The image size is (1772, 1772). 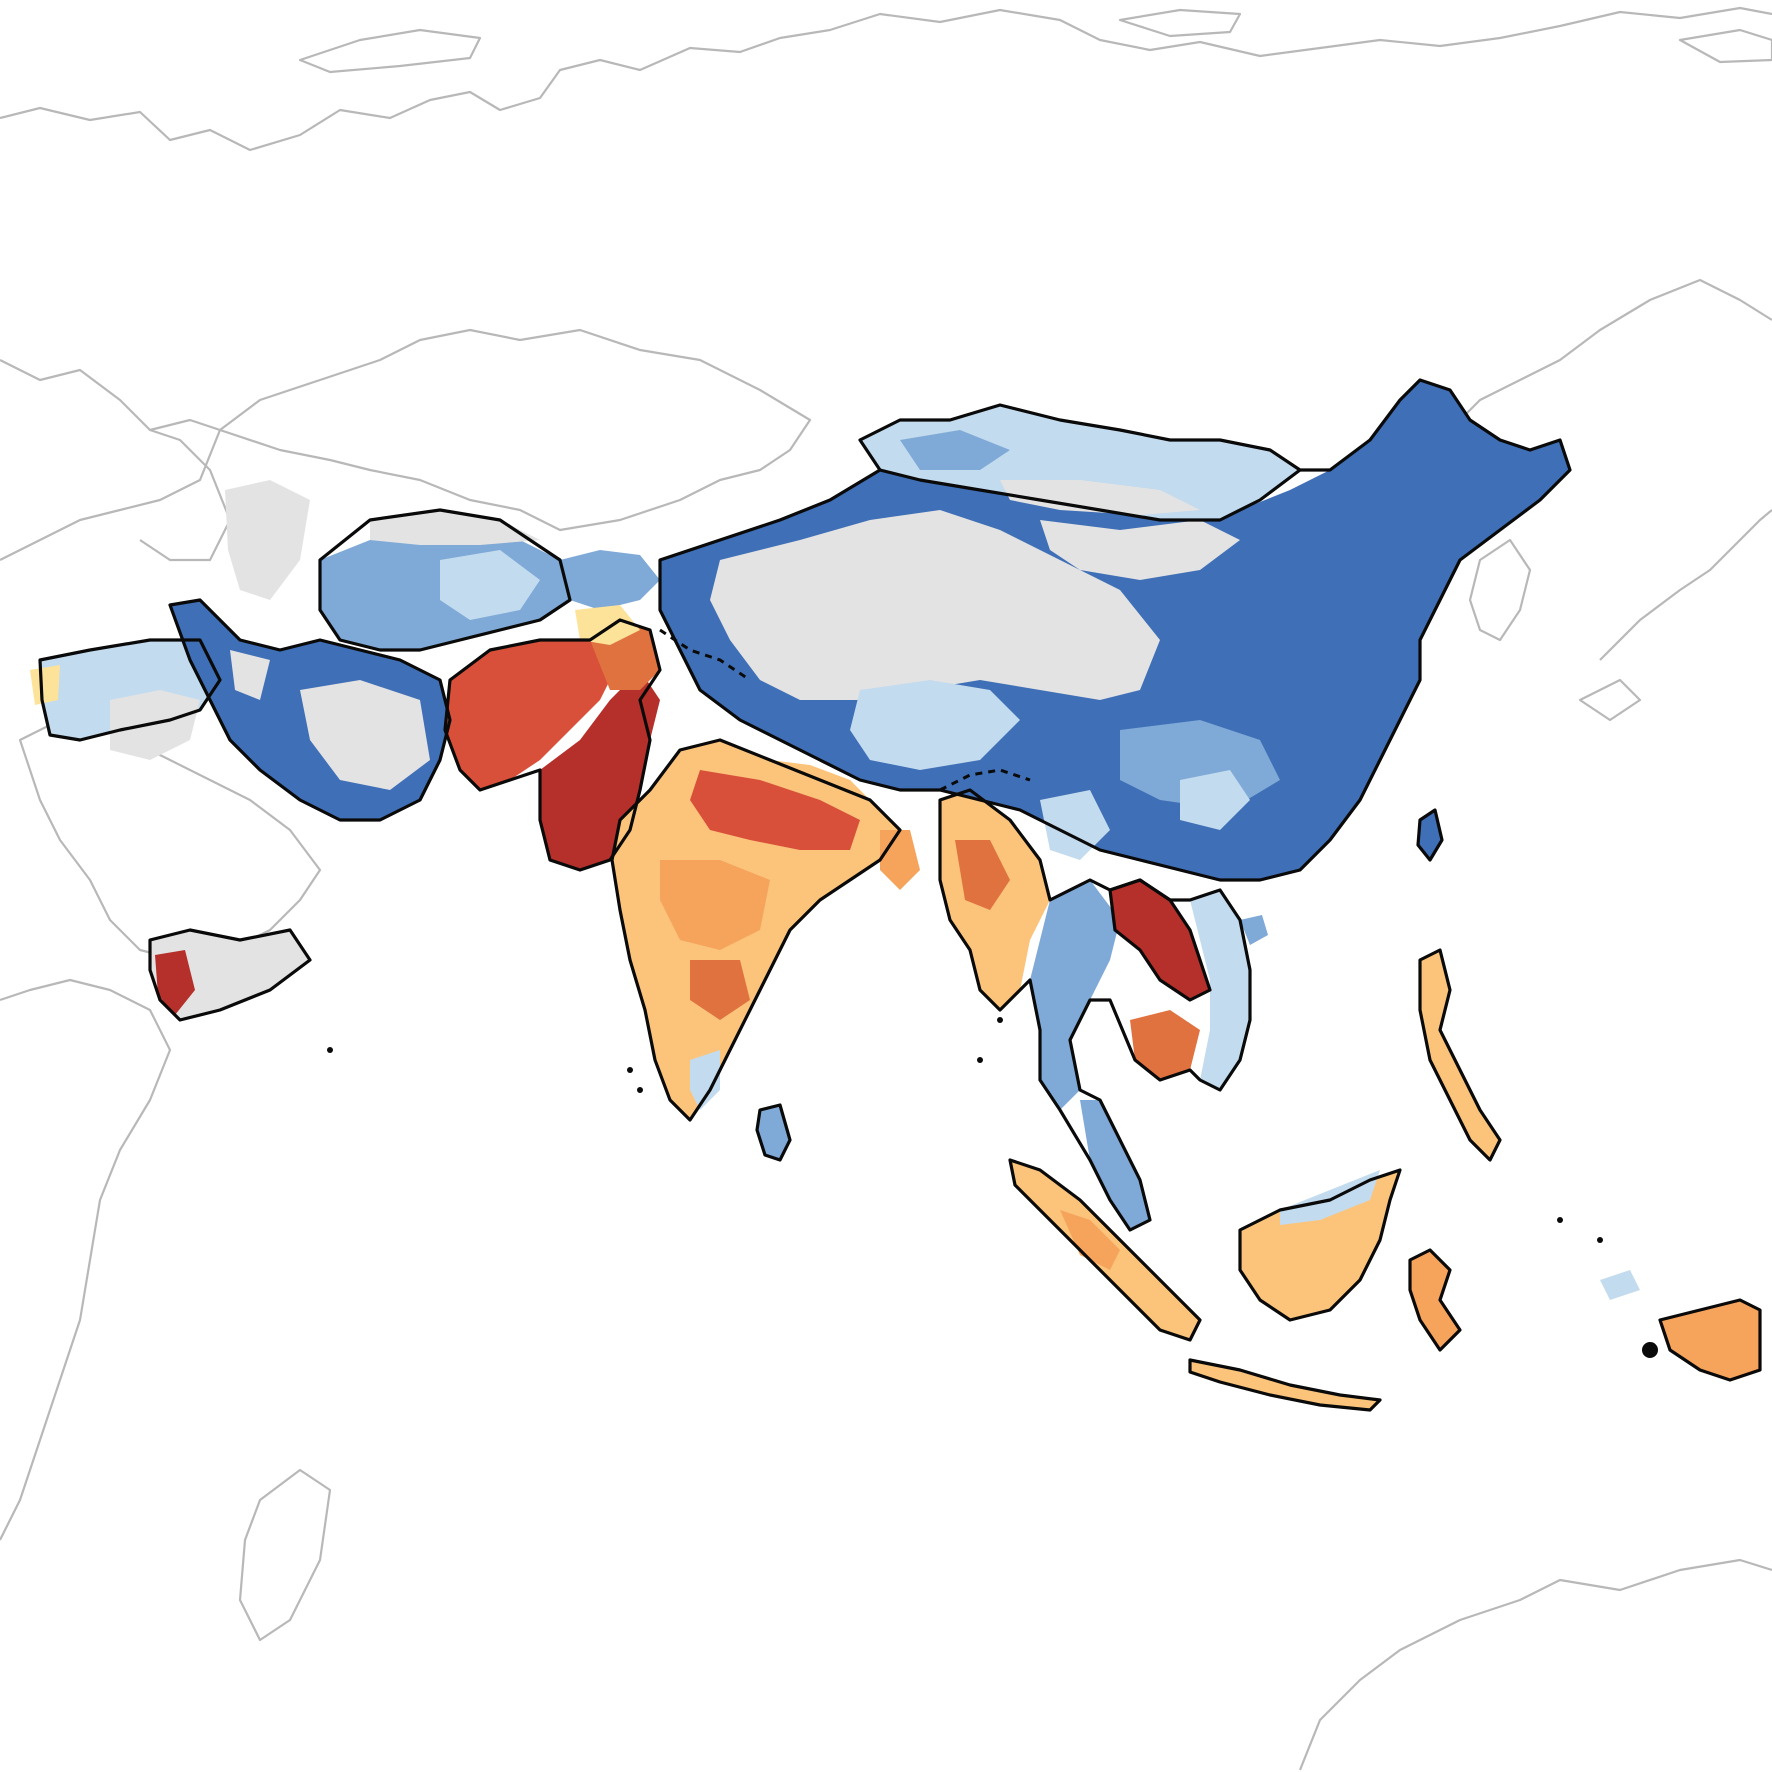 I want to click on india-gangetic-hot, so click(x=775, y=810).